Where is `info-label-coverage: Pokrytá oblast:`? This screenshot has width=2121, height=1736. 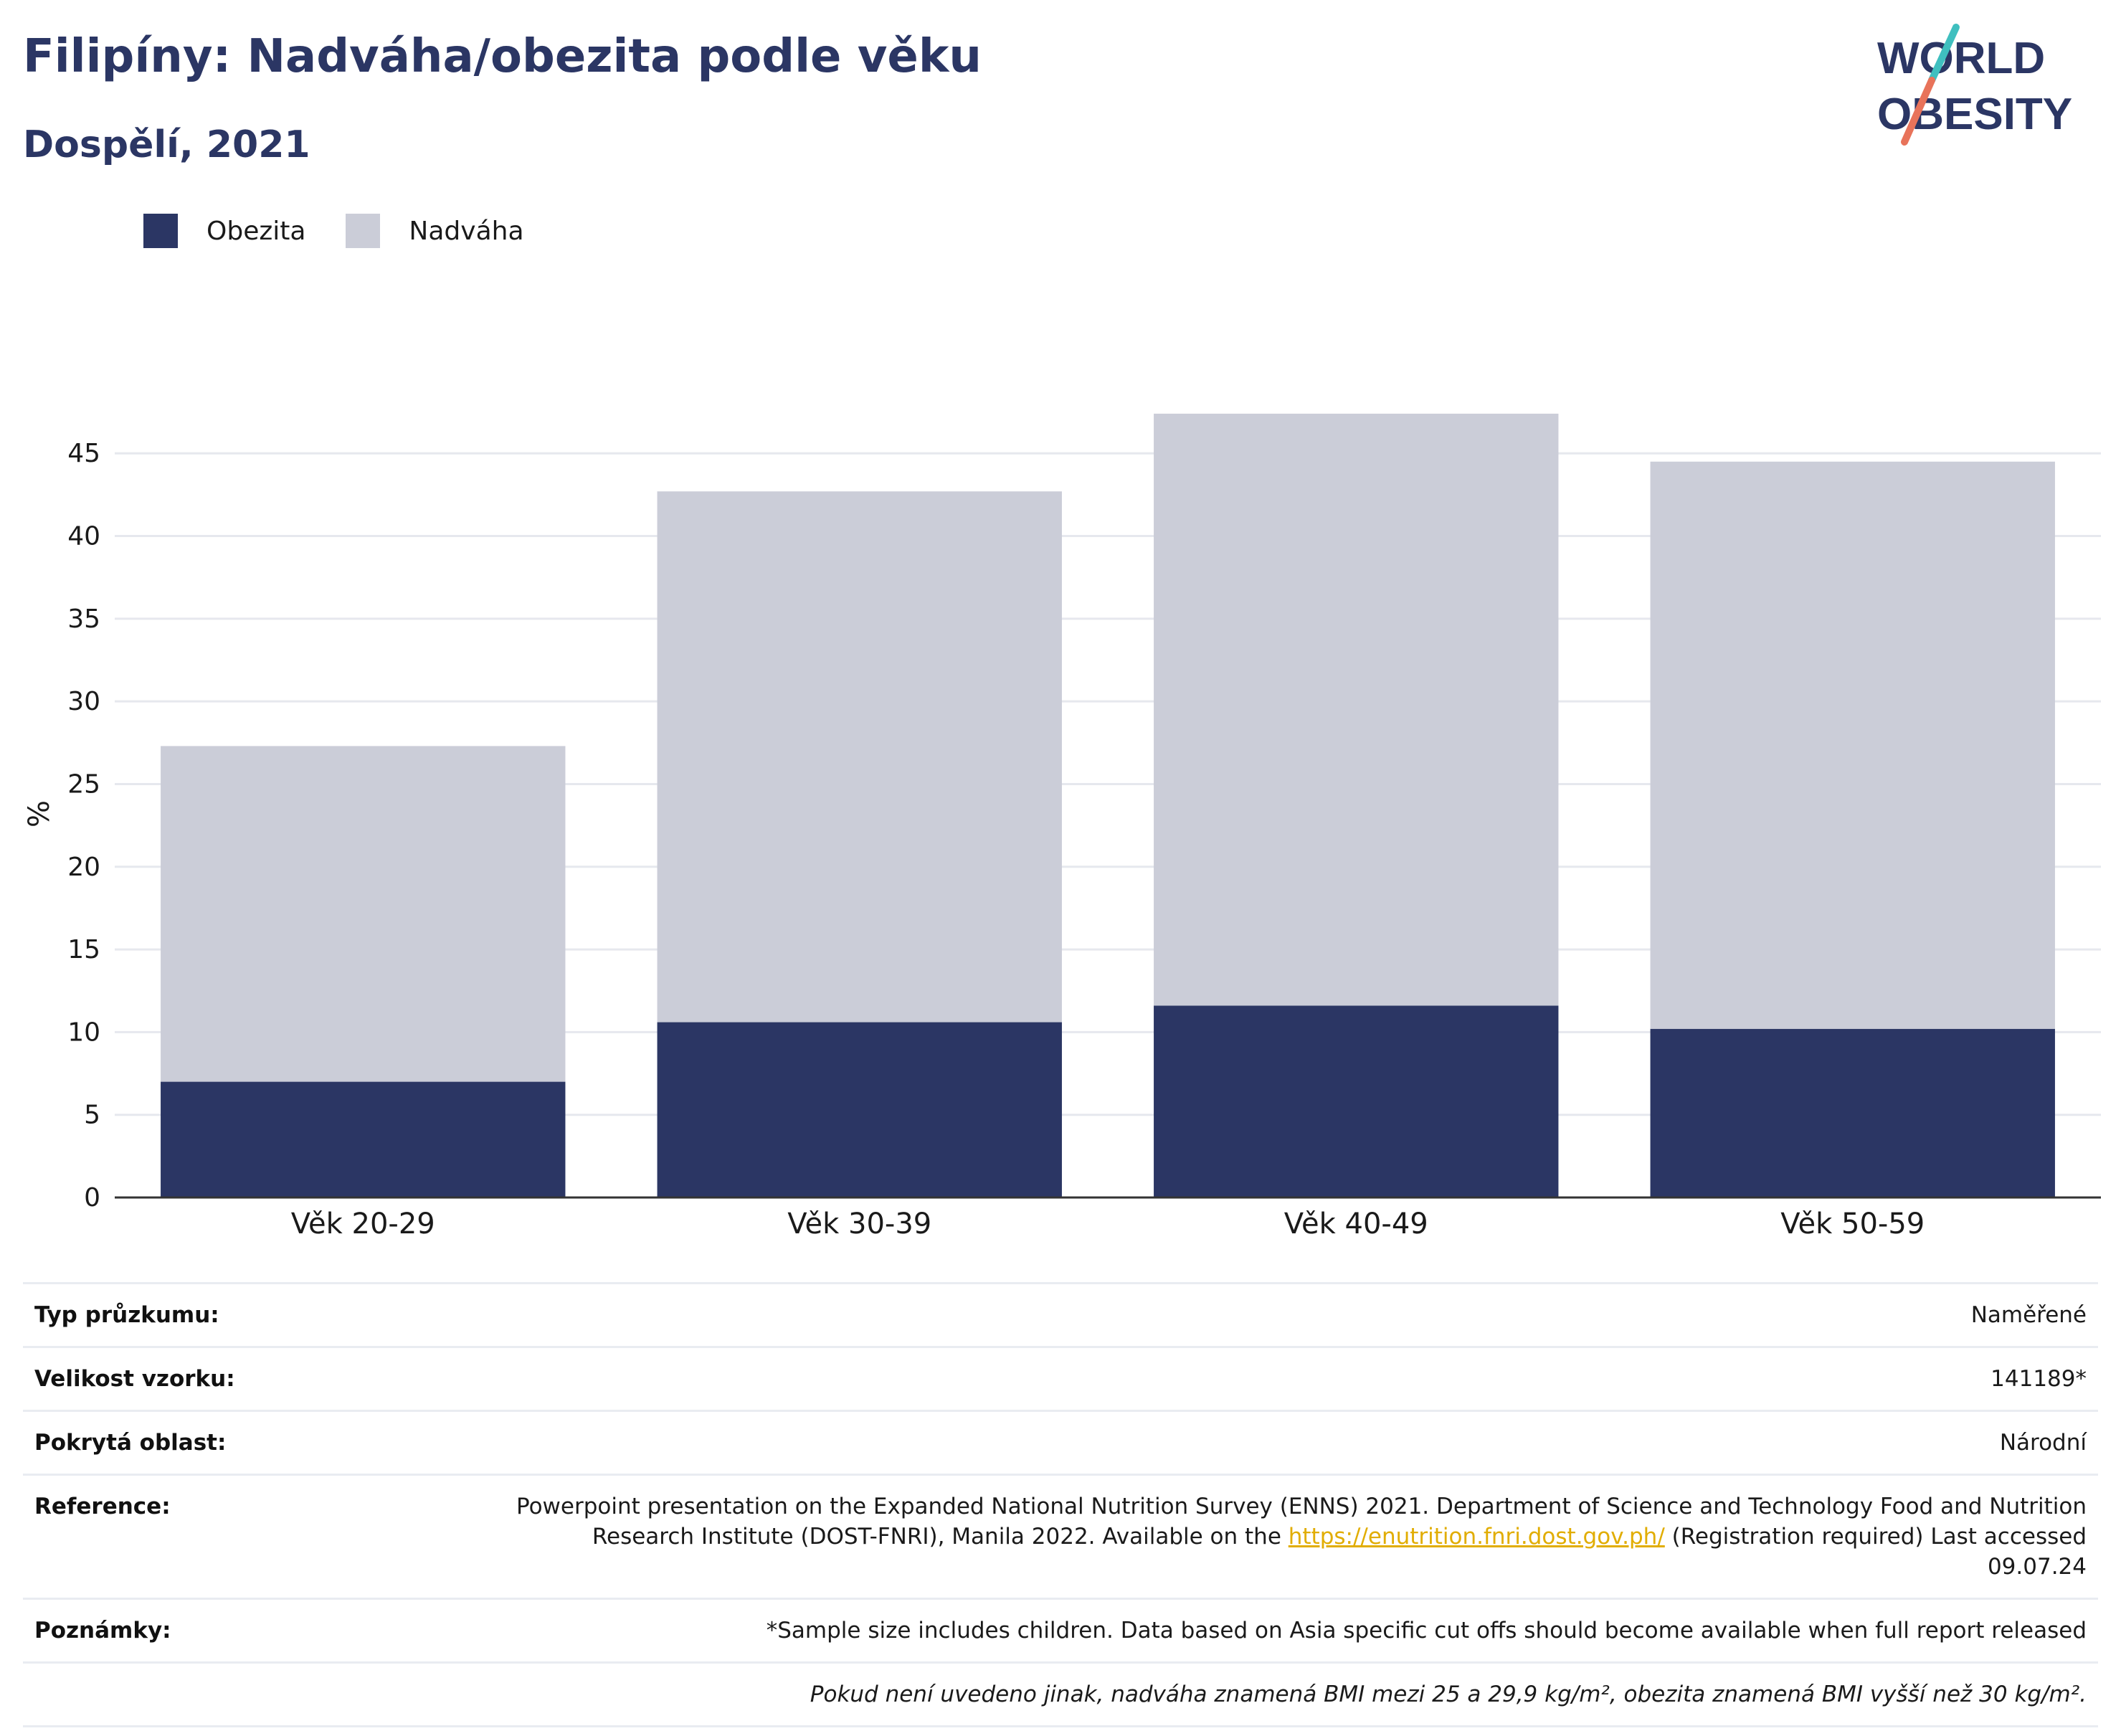
info-label-coverage: Pokrytá oblast: is located at coordinates (130, 1443).